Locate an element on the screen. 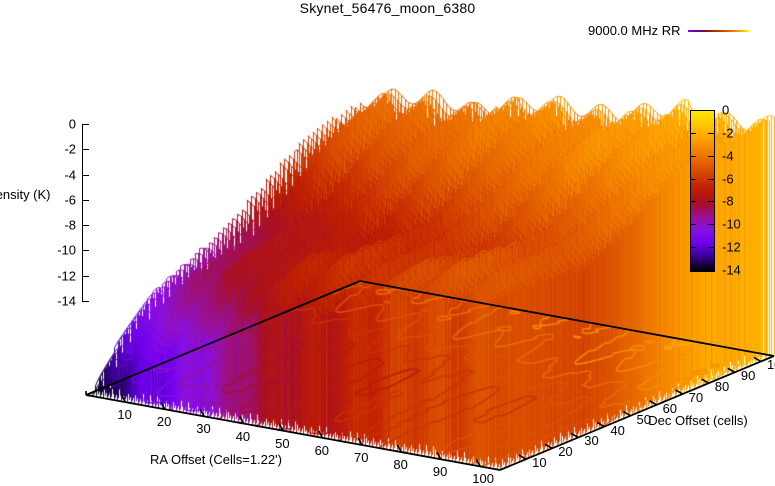  colorbar-tick-label: -8 is located at coordinates (728, 201).